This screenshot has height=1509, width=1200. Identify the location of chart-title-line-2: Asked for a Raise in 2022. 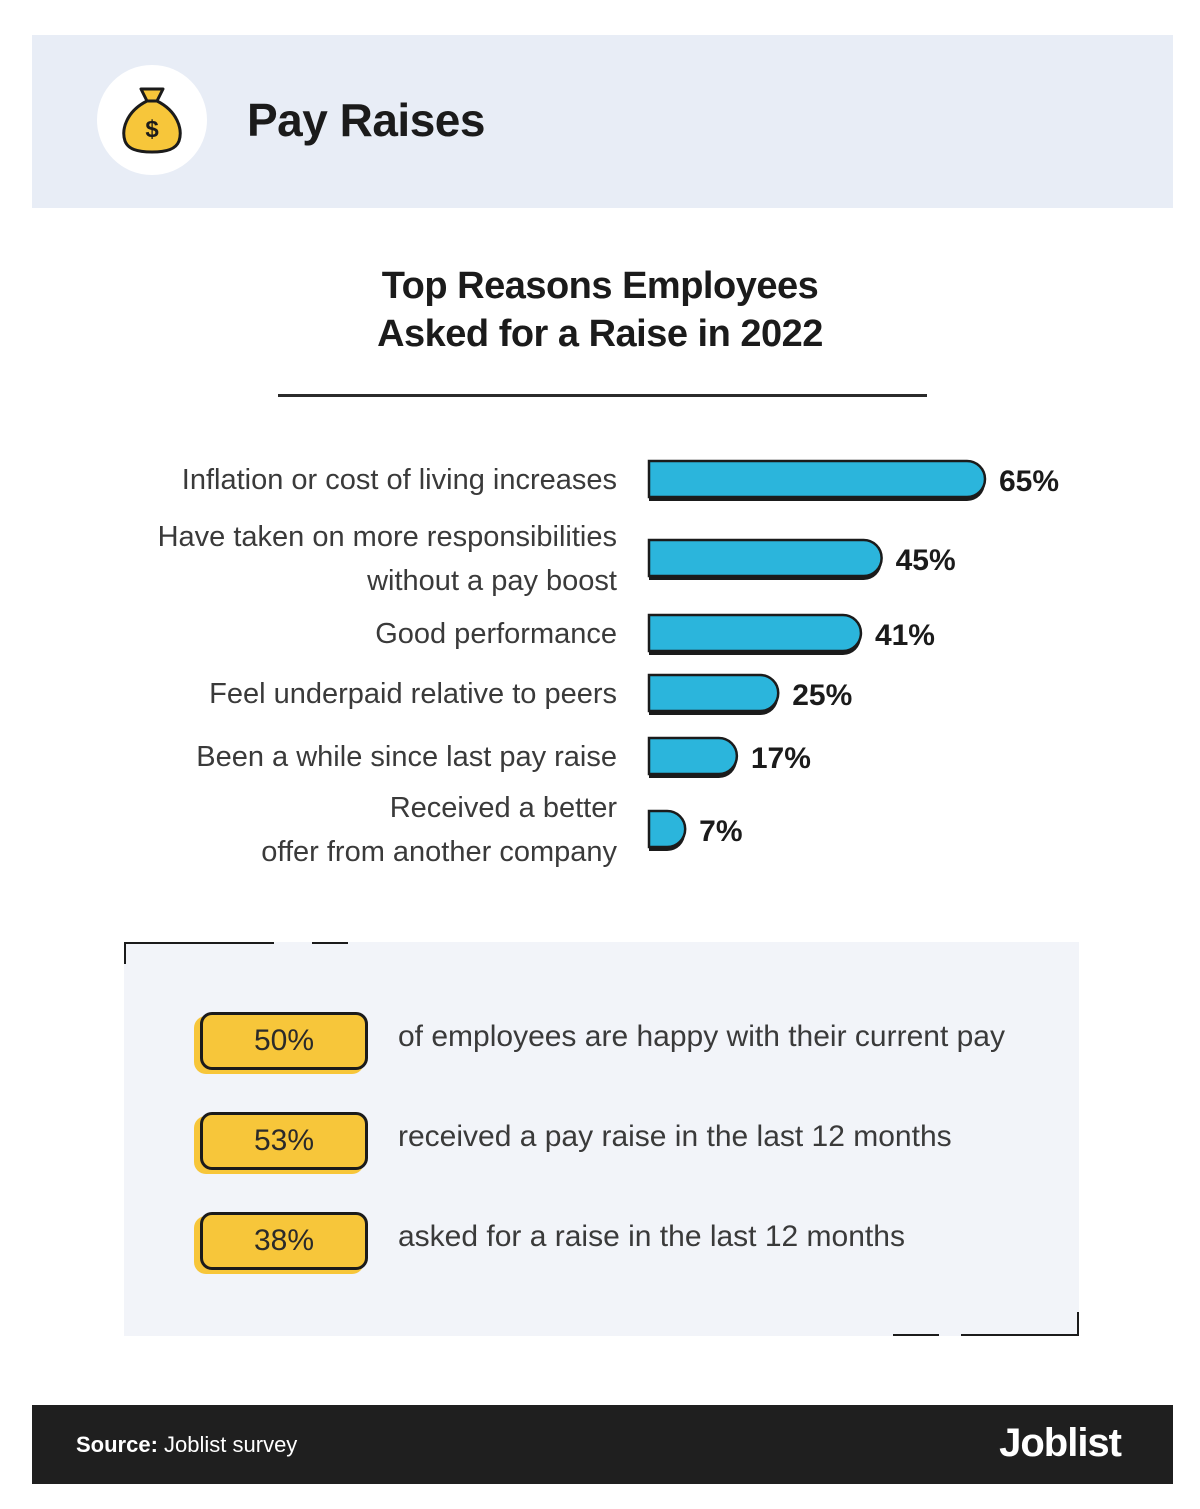
(600, 334).